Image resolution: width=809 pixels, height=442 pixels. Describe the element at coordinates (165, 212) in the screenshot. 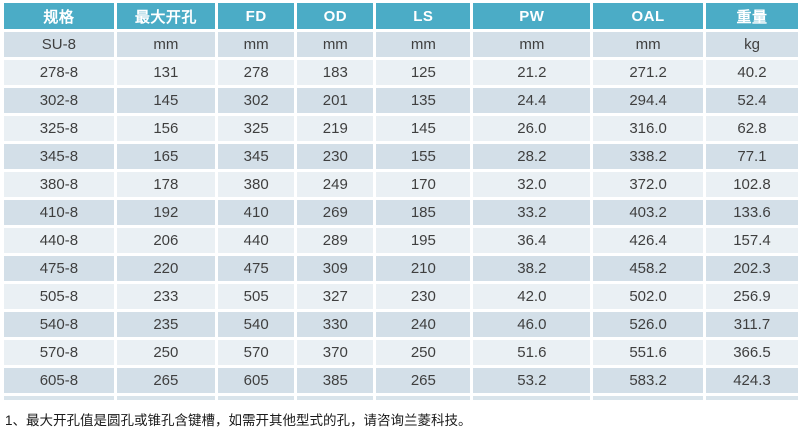

I see `data-cell: 192` at that location.